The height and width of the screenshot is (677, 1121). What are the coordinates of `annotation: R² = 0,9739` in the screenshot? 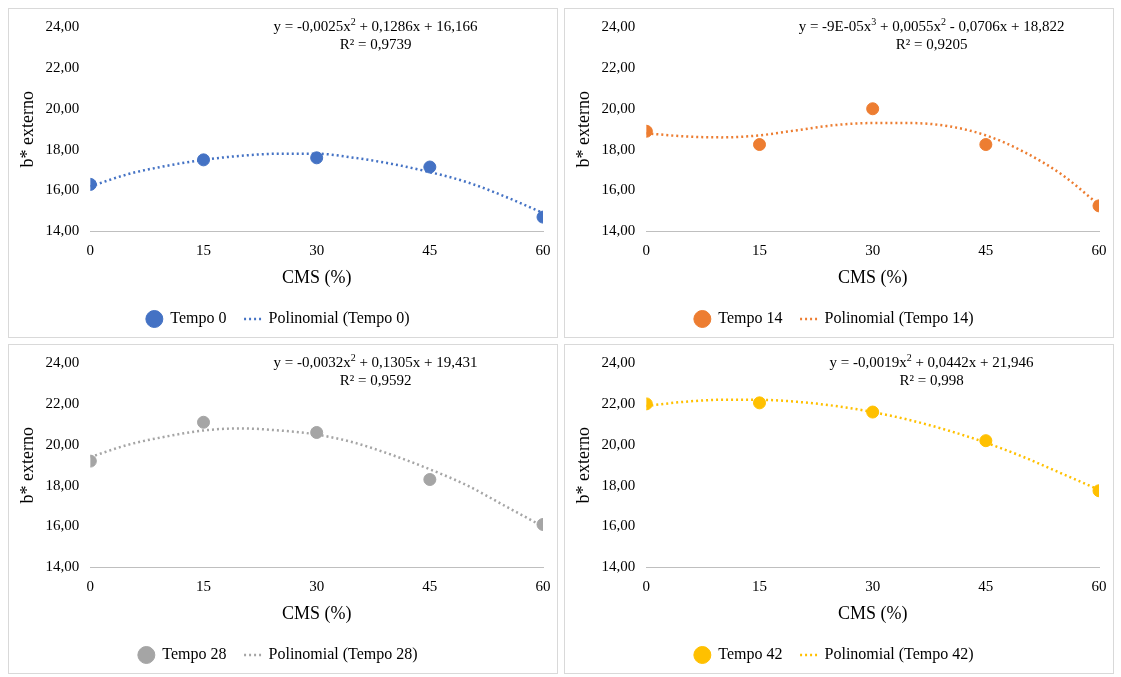 It's located at (375, 44).